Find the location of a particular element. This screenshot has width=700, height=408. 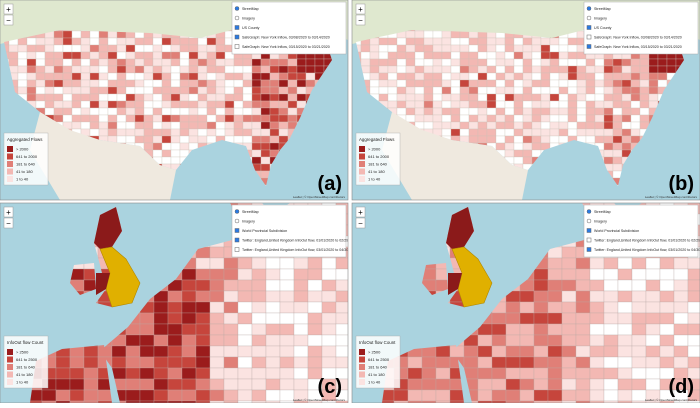

legend-label: 1 to 40 is located at coordinates (374, 179).